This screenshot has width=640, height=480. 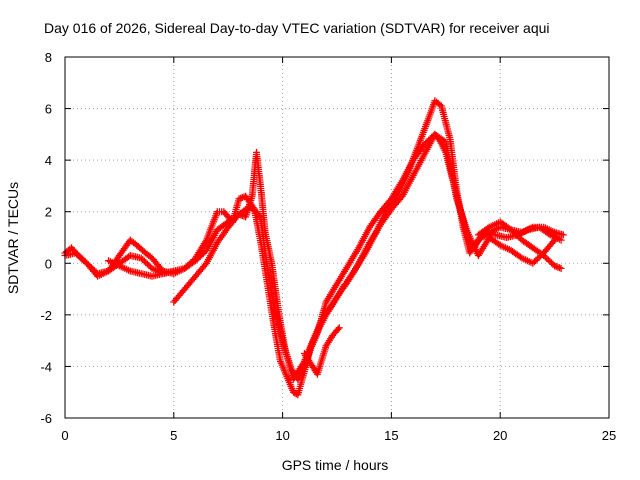 I want to click on y-tick-label: -4, so click(x=46, y=366).